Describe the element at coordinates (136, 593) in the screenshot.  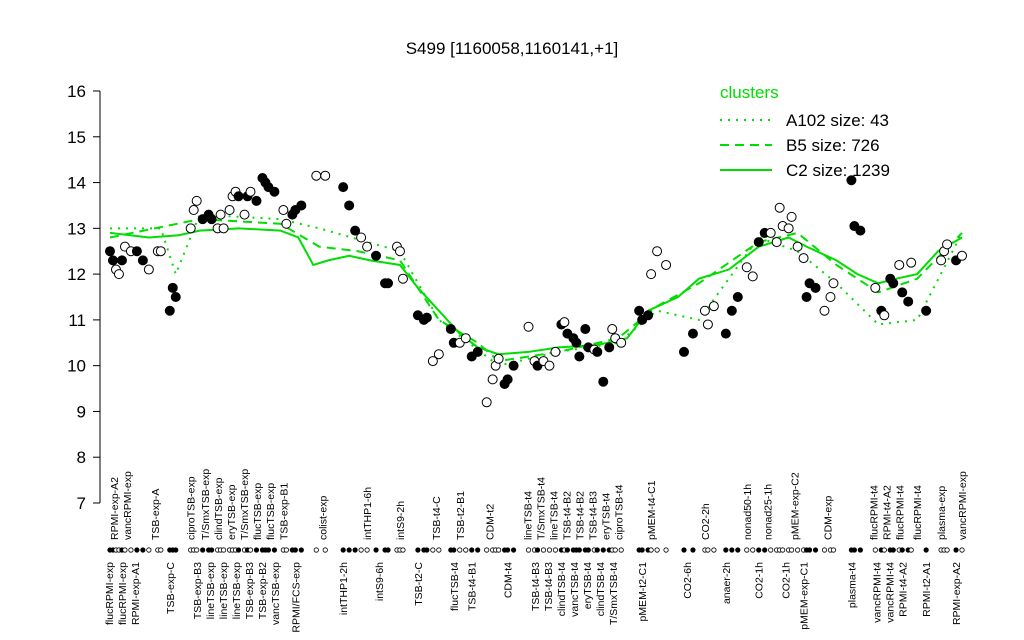
I see `x-label-bottom: RPMI-exp-A1` at that location.